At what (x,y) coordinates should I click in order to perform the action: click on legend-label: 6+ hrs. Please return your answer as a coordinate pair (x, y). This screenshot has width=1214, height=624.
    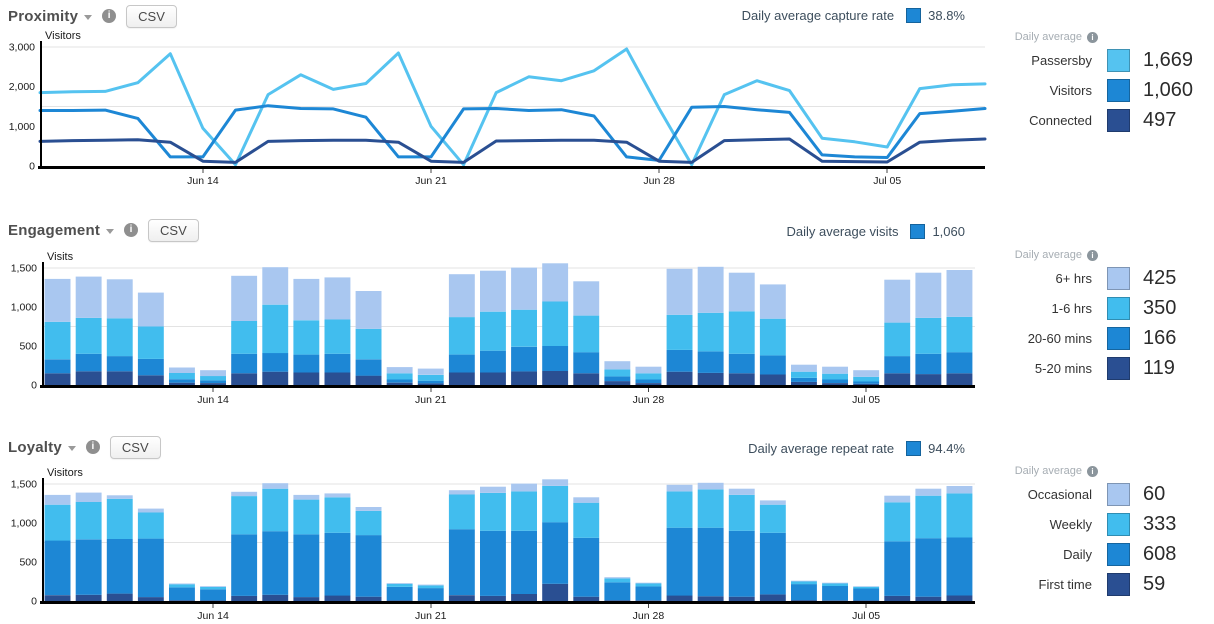
    Looking at the image, I should click on (1074, 278).